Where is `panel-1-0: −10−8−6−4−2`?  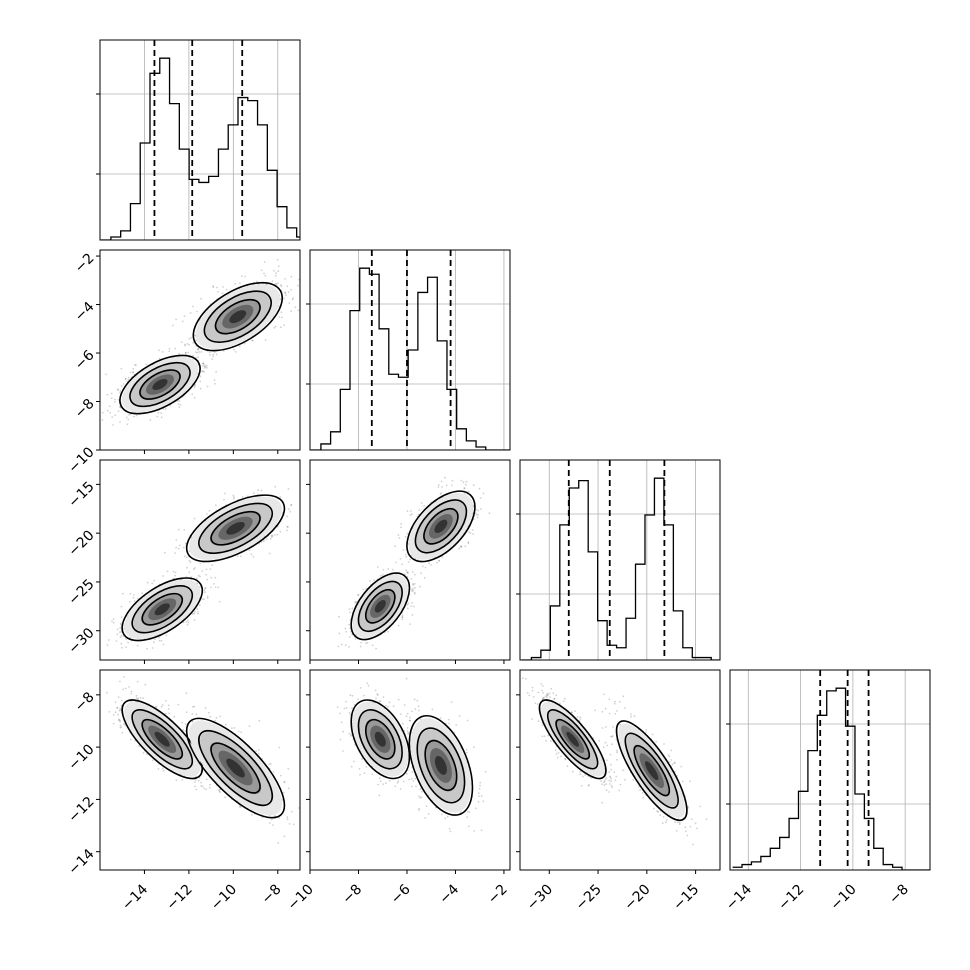
panel-1-0: −10−8−6−4−2 is located at coordinates (185, 363).